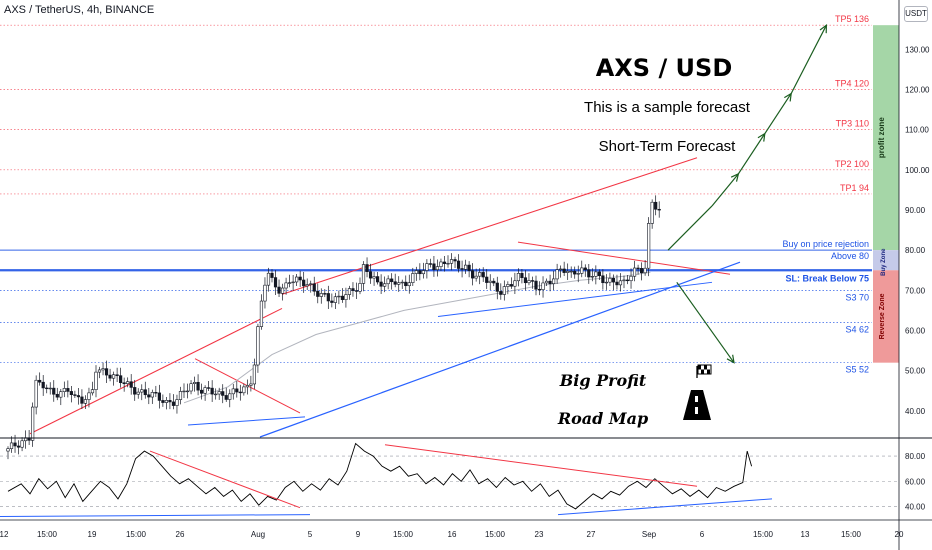 The image size is (932, 550). What do you see at coordinates (916, 14) in the screenshot?
I see `currency-badge: USDT` at bounding box center [916, 14].